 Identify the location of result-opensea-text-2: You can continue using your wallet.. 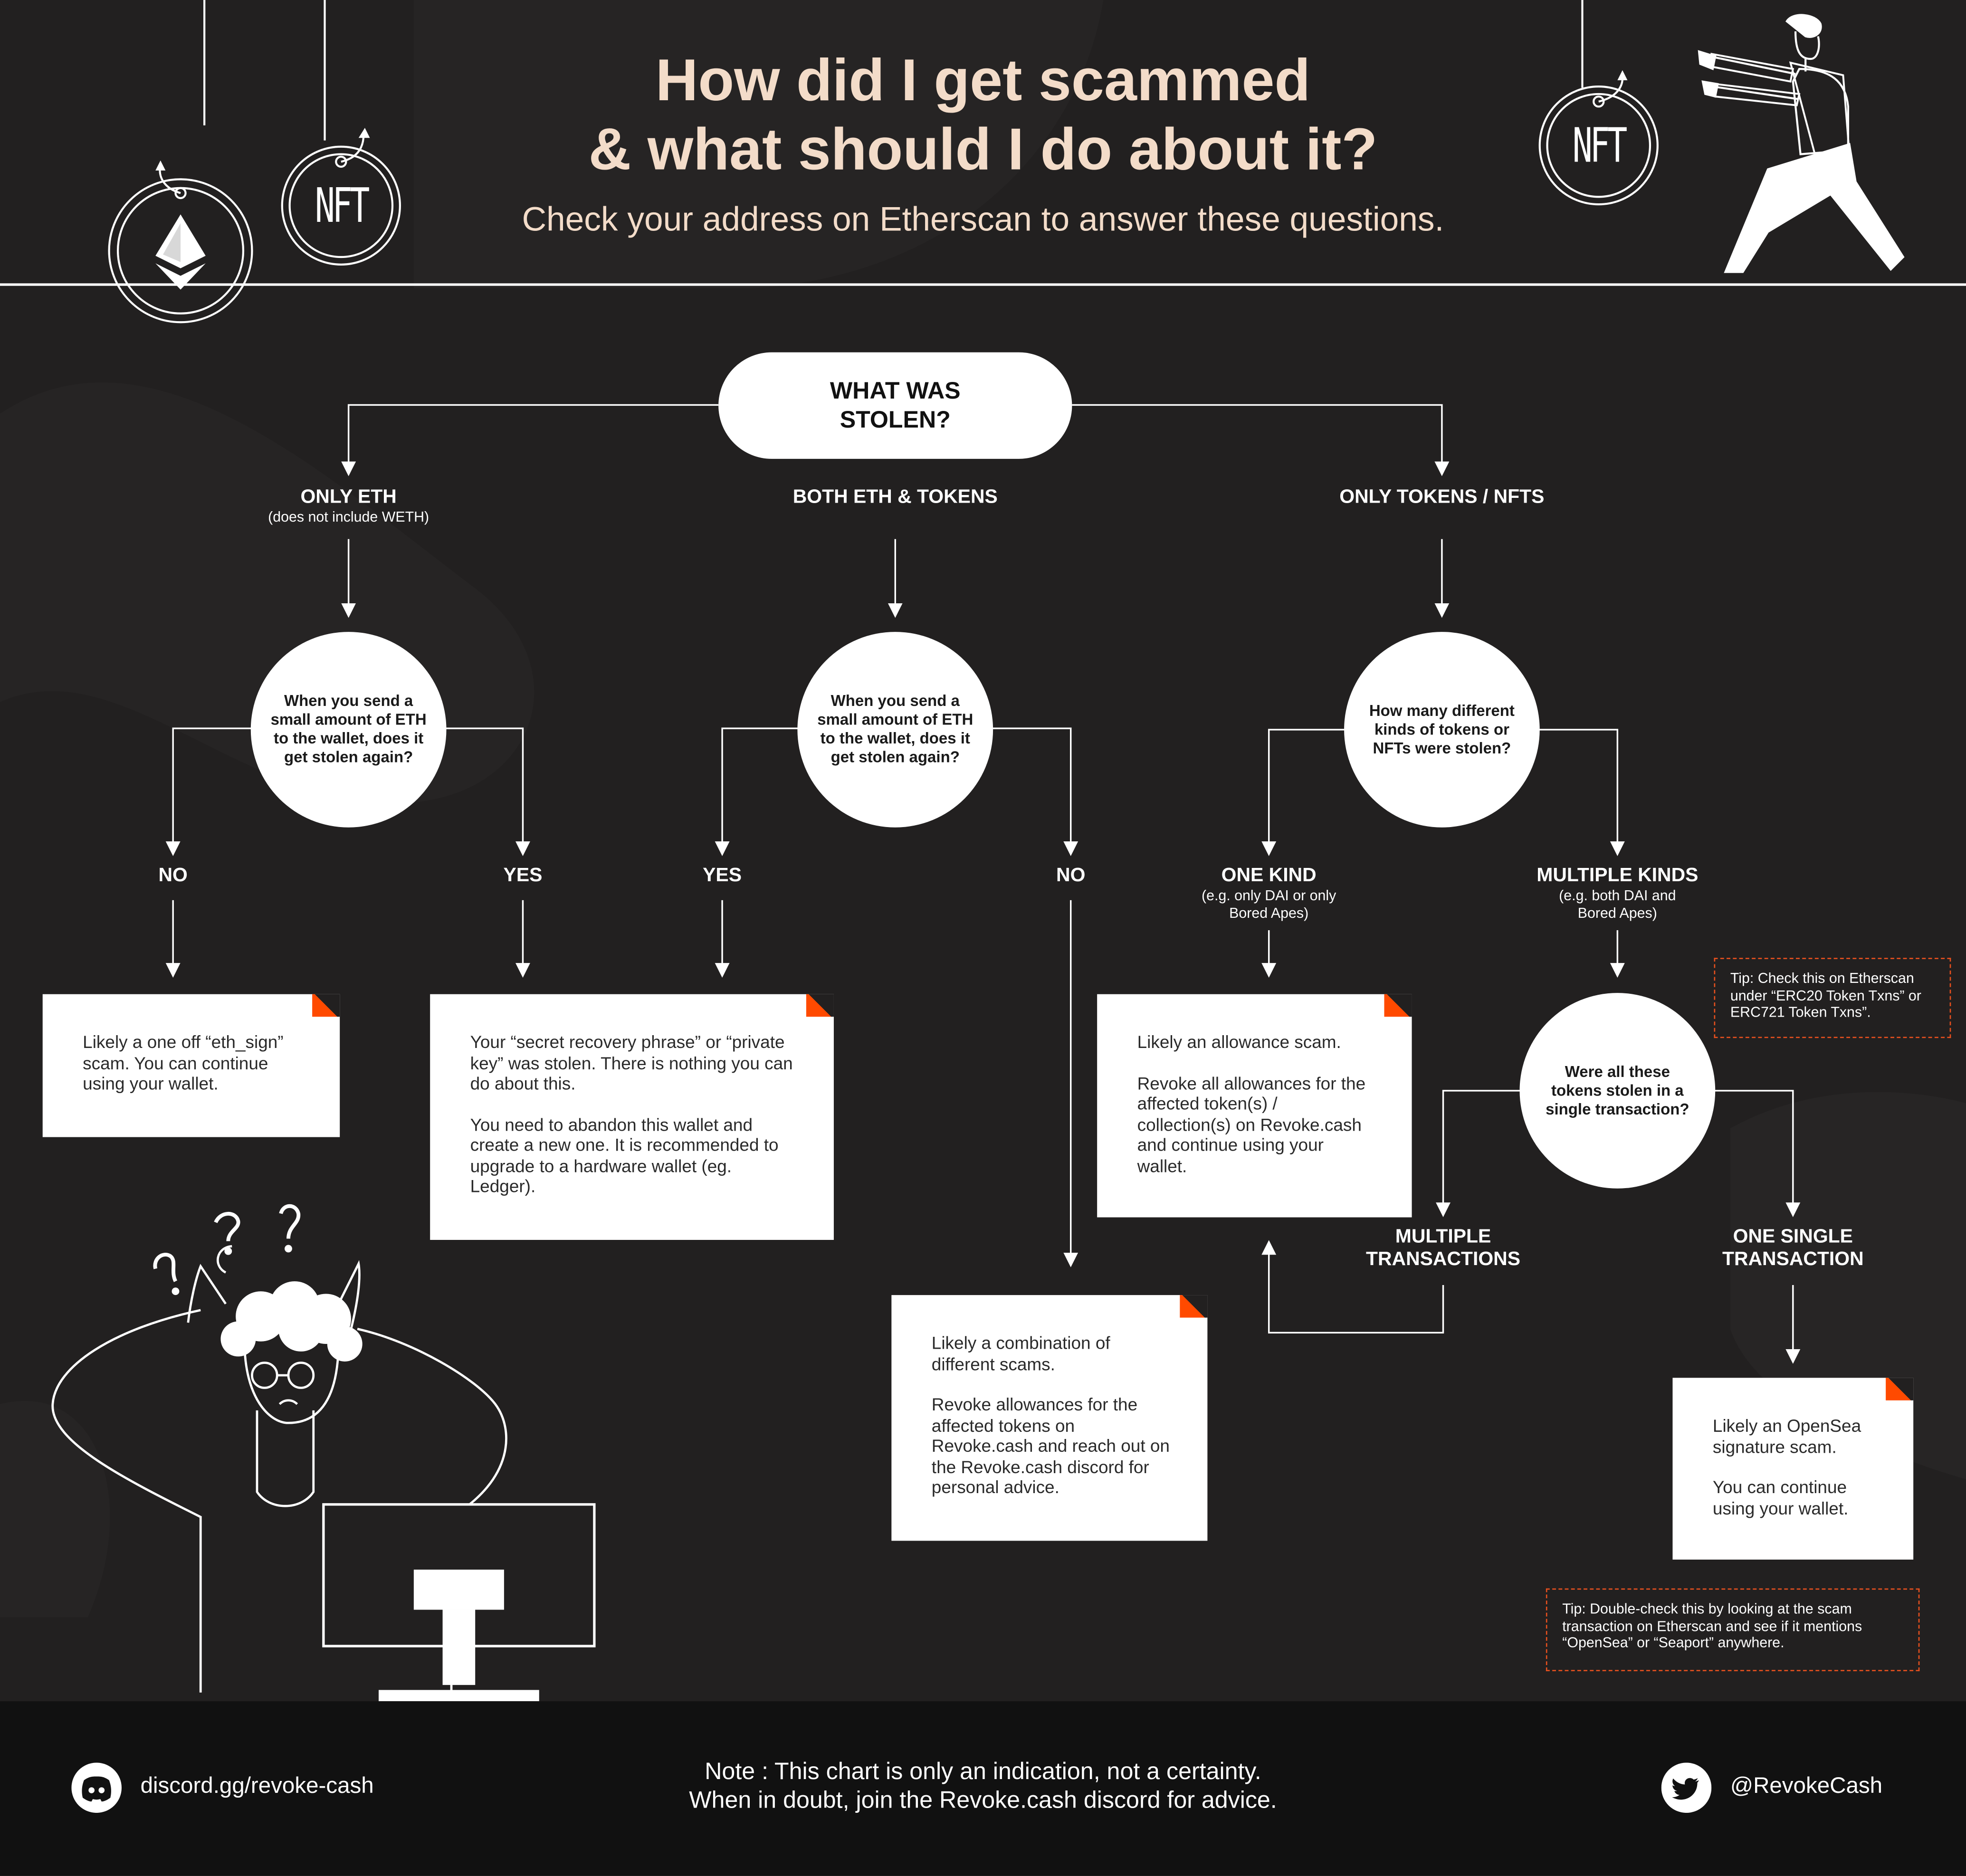
(1780, 1497).